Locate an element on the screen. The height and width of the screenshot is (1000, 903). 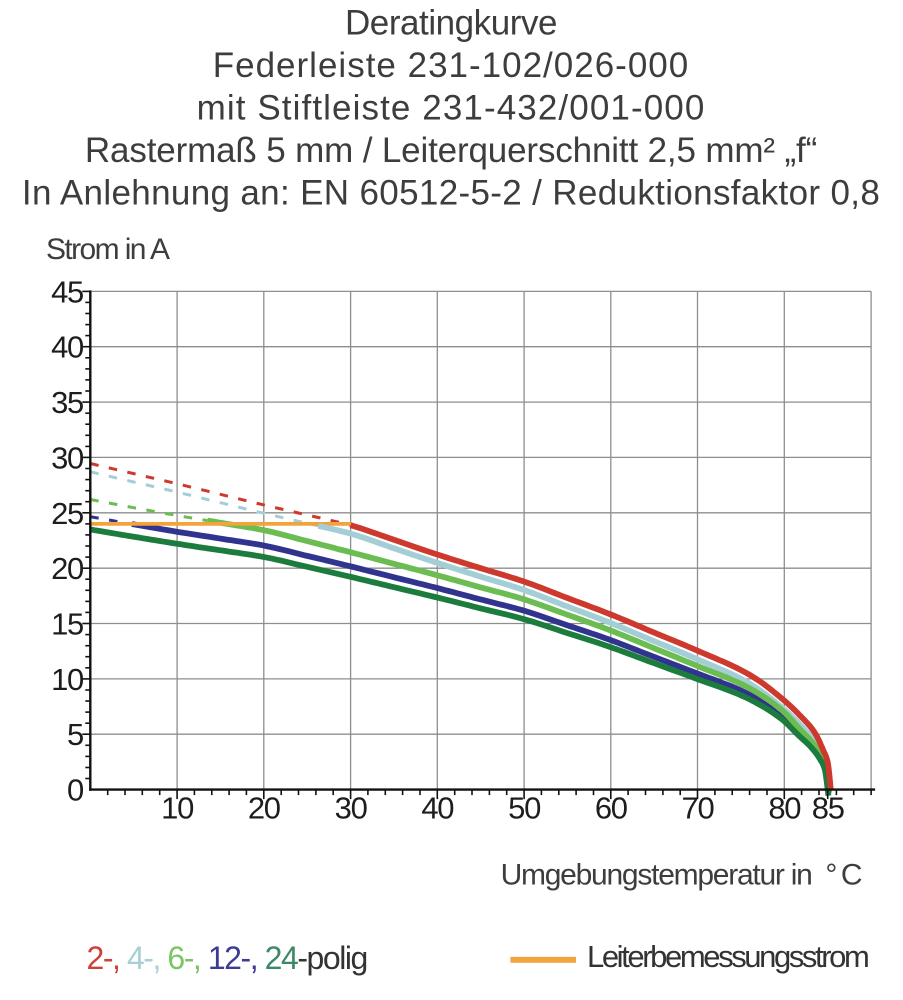
svg-text:mit Stiftleiste 231-432/001-00: mit Stiftleiste 231-432/001-000 is located at coordinates (451, 108).